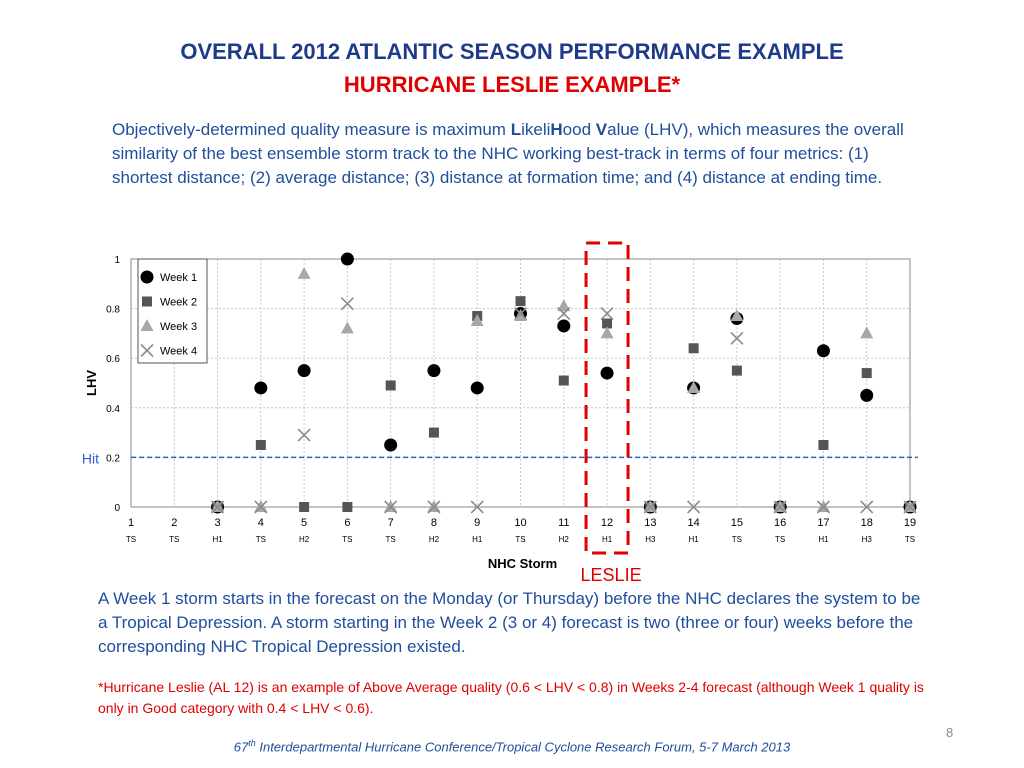  What do you see at coordinates (391, 523) in the screenshot?
I see `x-tick-label: 7` at bounding box center [391, 523].